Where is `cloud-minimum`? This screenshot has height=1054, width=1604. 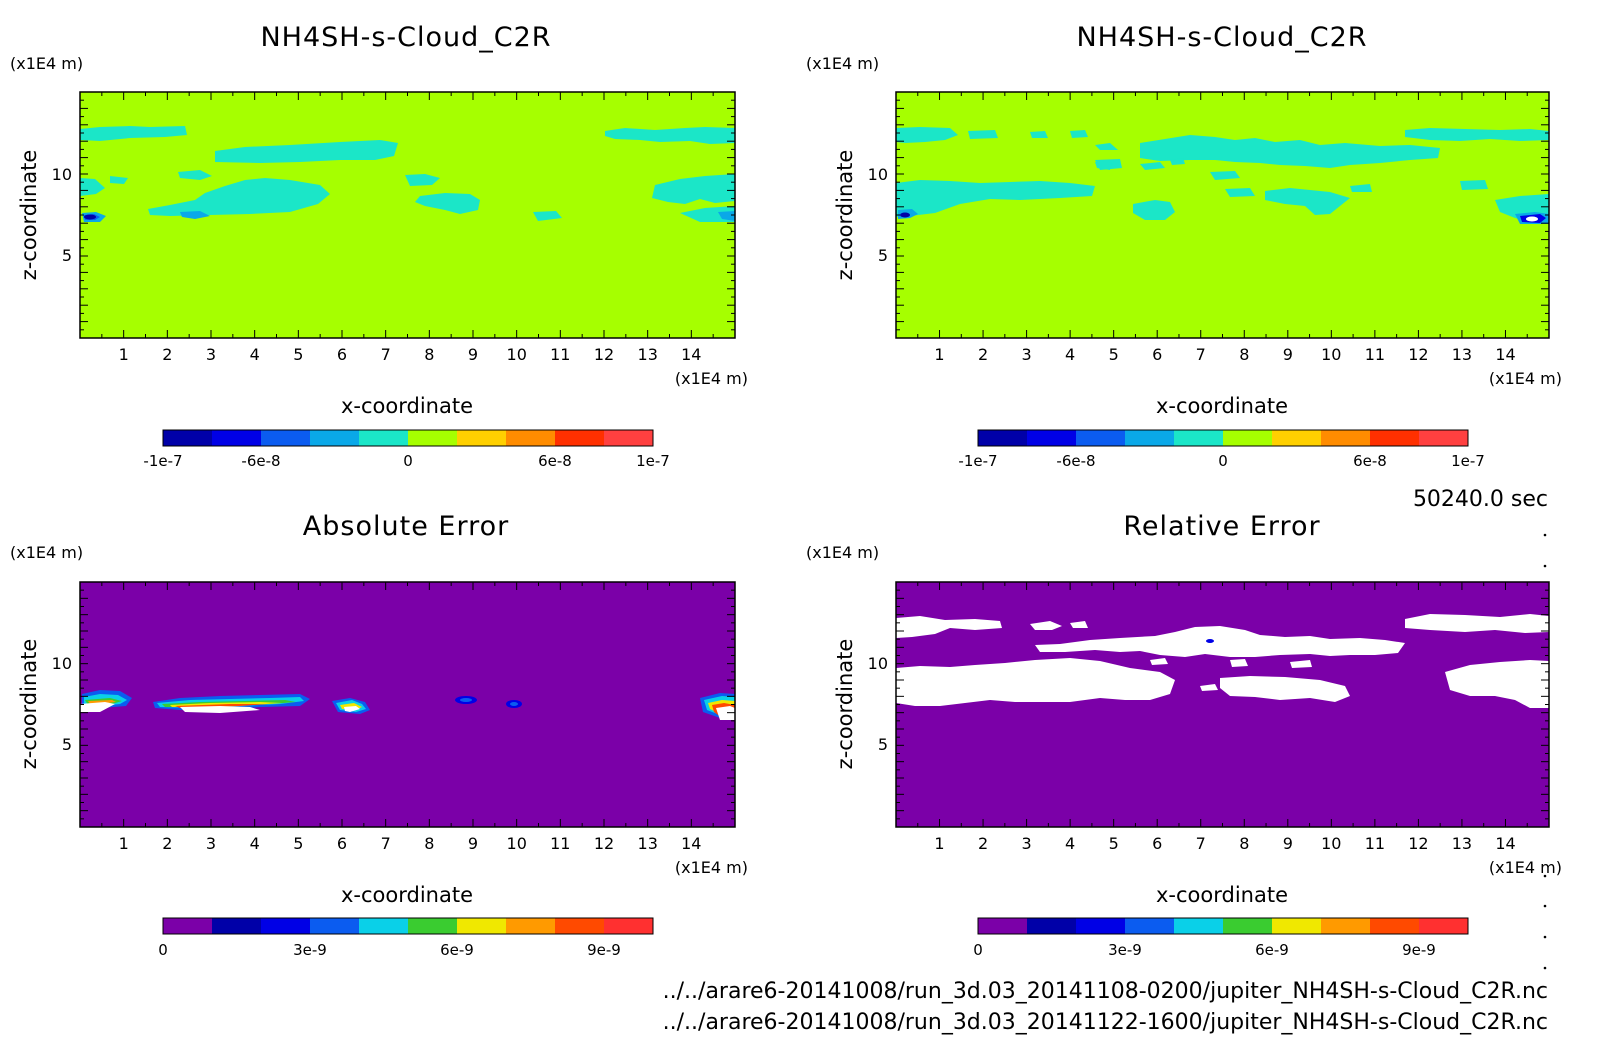 cloud-minimum is located at coordinates (1223, 216).